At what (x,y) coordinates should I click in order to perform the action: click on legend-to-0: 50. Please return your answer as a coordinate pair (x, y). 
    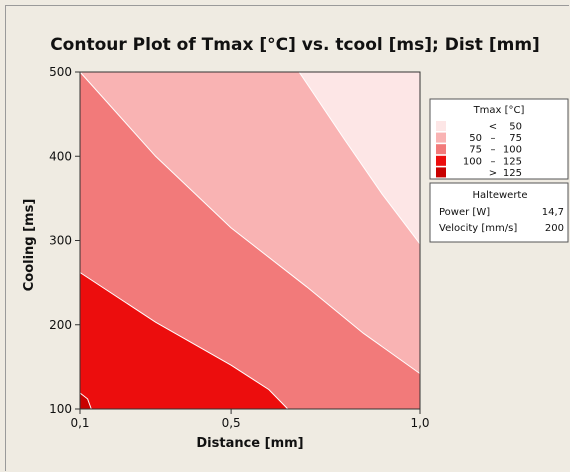
    Looking at the image, I should click on (515, 127).